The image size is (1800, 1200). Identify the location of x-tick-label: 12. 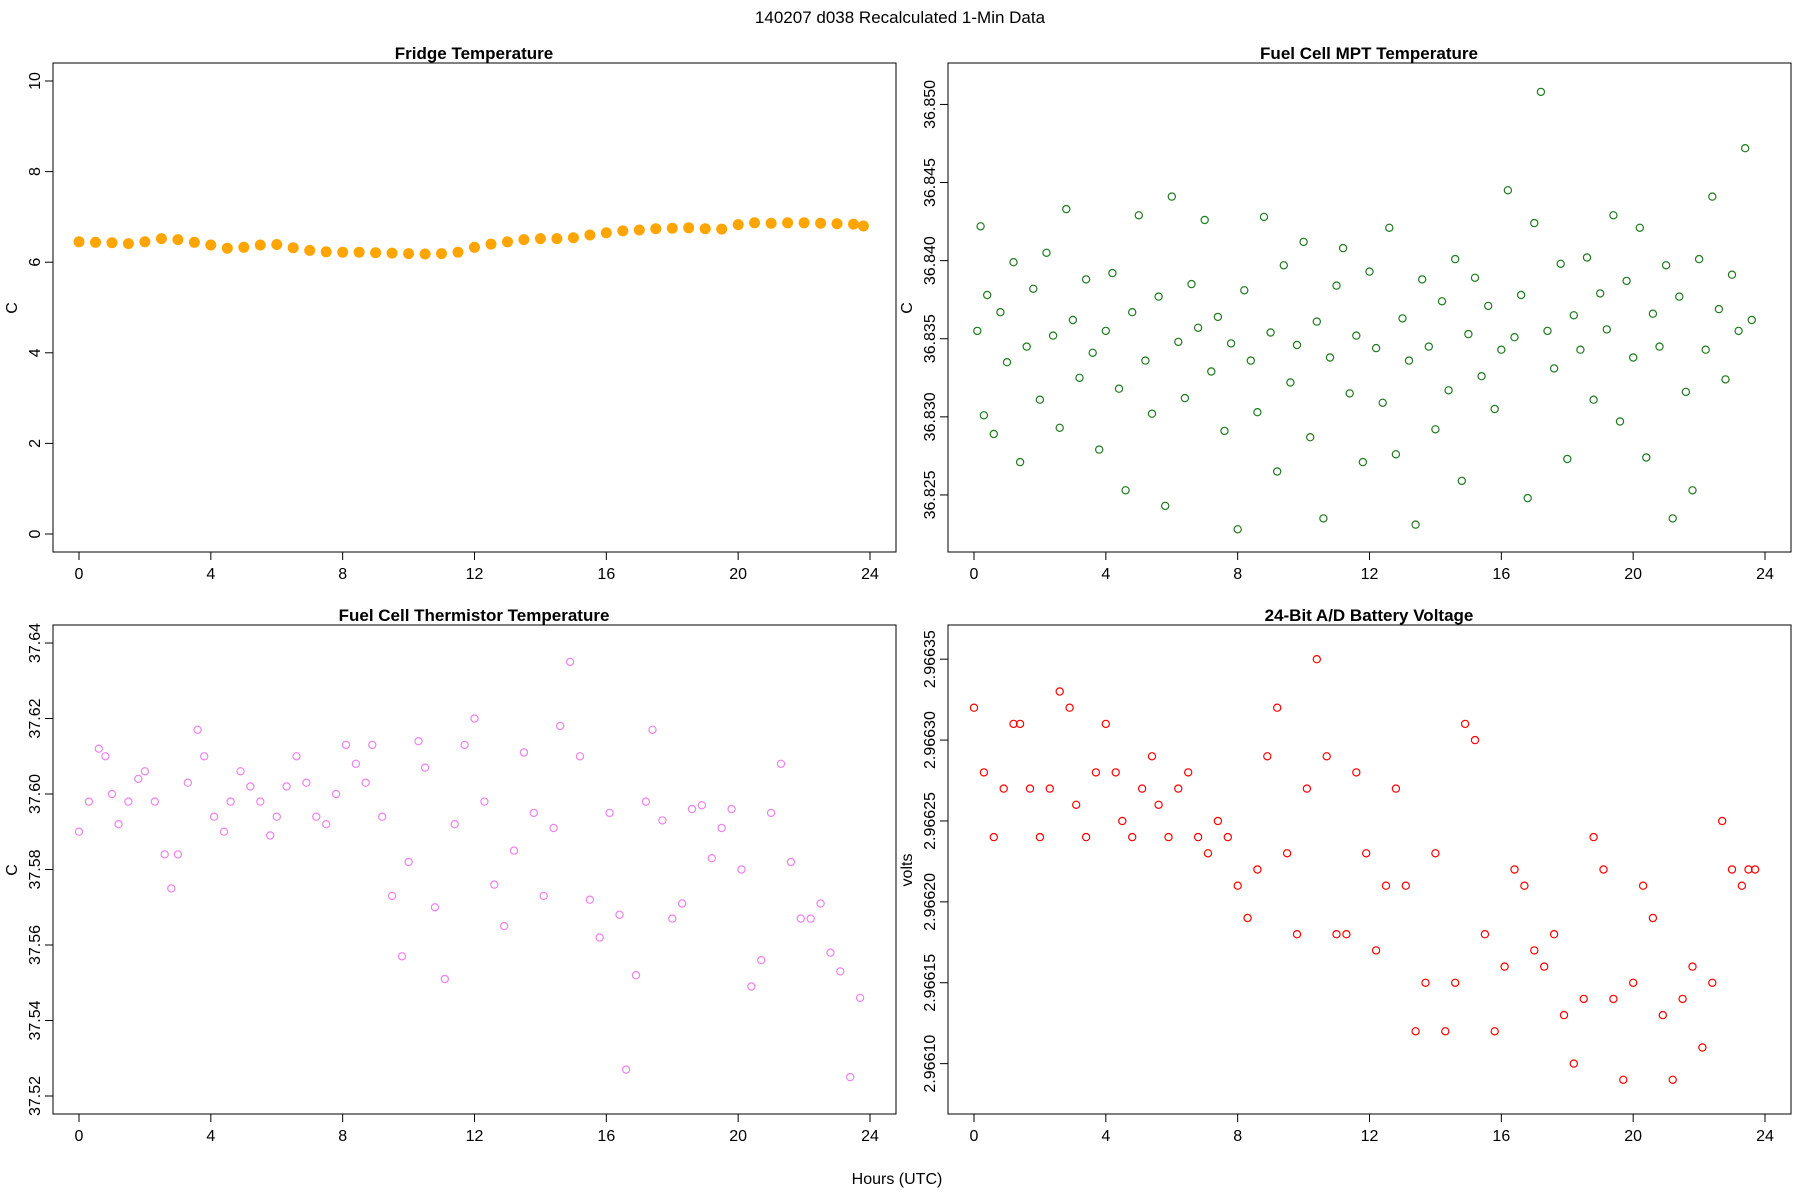
(475, 574).